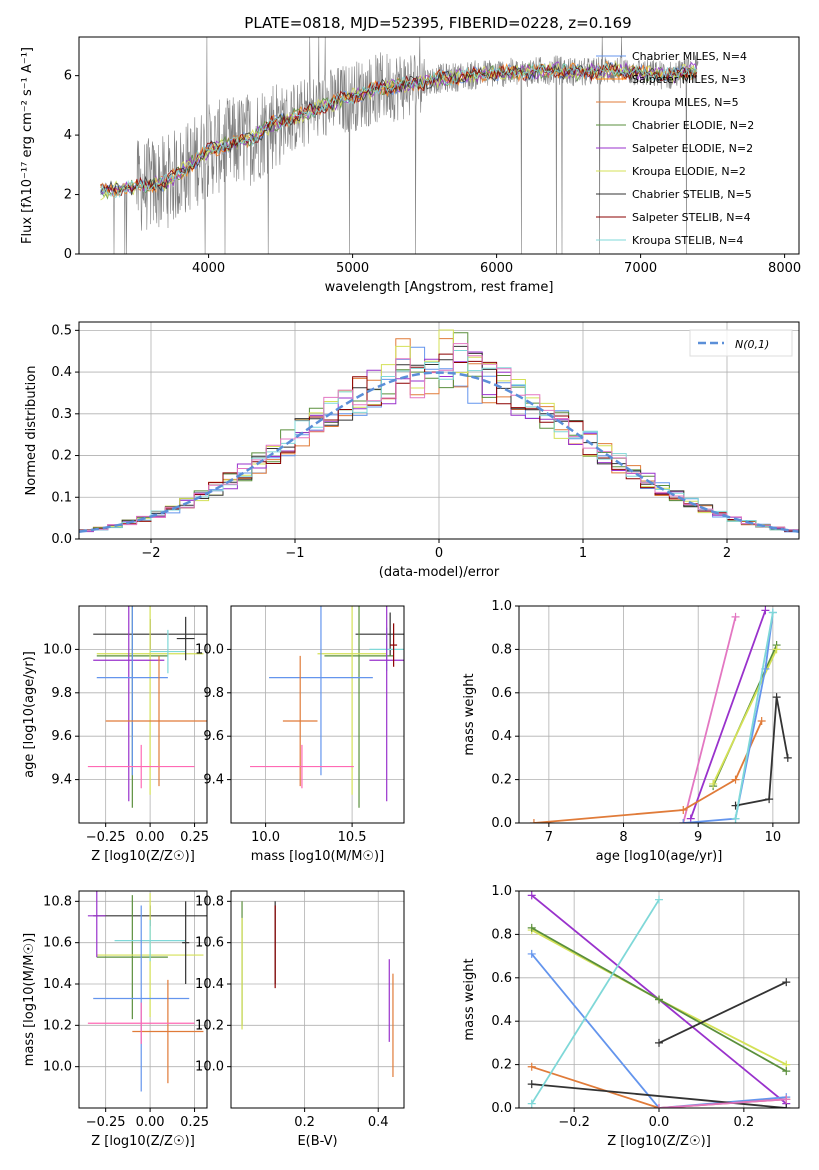 The image size is (819, 1170). Describe the element at coordinates (692, 148) in the screenshot. I see `legend-entry: Salpeter ELODIE, N=2` at that location.